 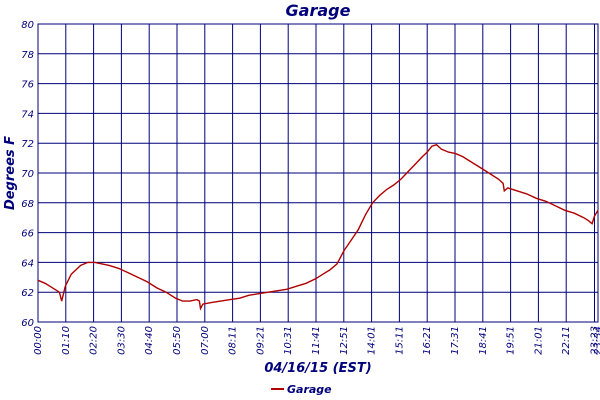 What do you see at coordinates (427, 340) in the screenshot?
I see `x-tick-label: 16:21` at bounding box center [427, 340].